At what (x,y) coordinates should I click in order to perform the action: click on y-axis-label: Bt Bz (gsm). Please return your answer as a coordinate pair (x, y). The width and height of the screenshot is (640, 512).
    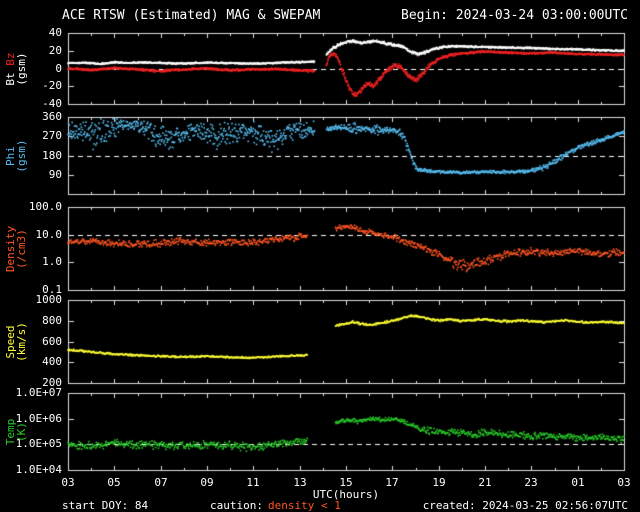
    Looking at the image, I should click on (16, 68).